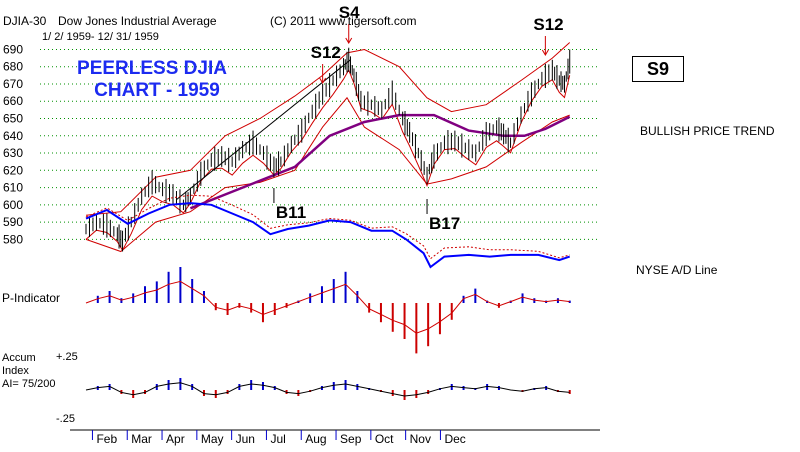 The width and height of the screenshot is (800, 452). I want to click on moving-average-line, so click(380, 161).